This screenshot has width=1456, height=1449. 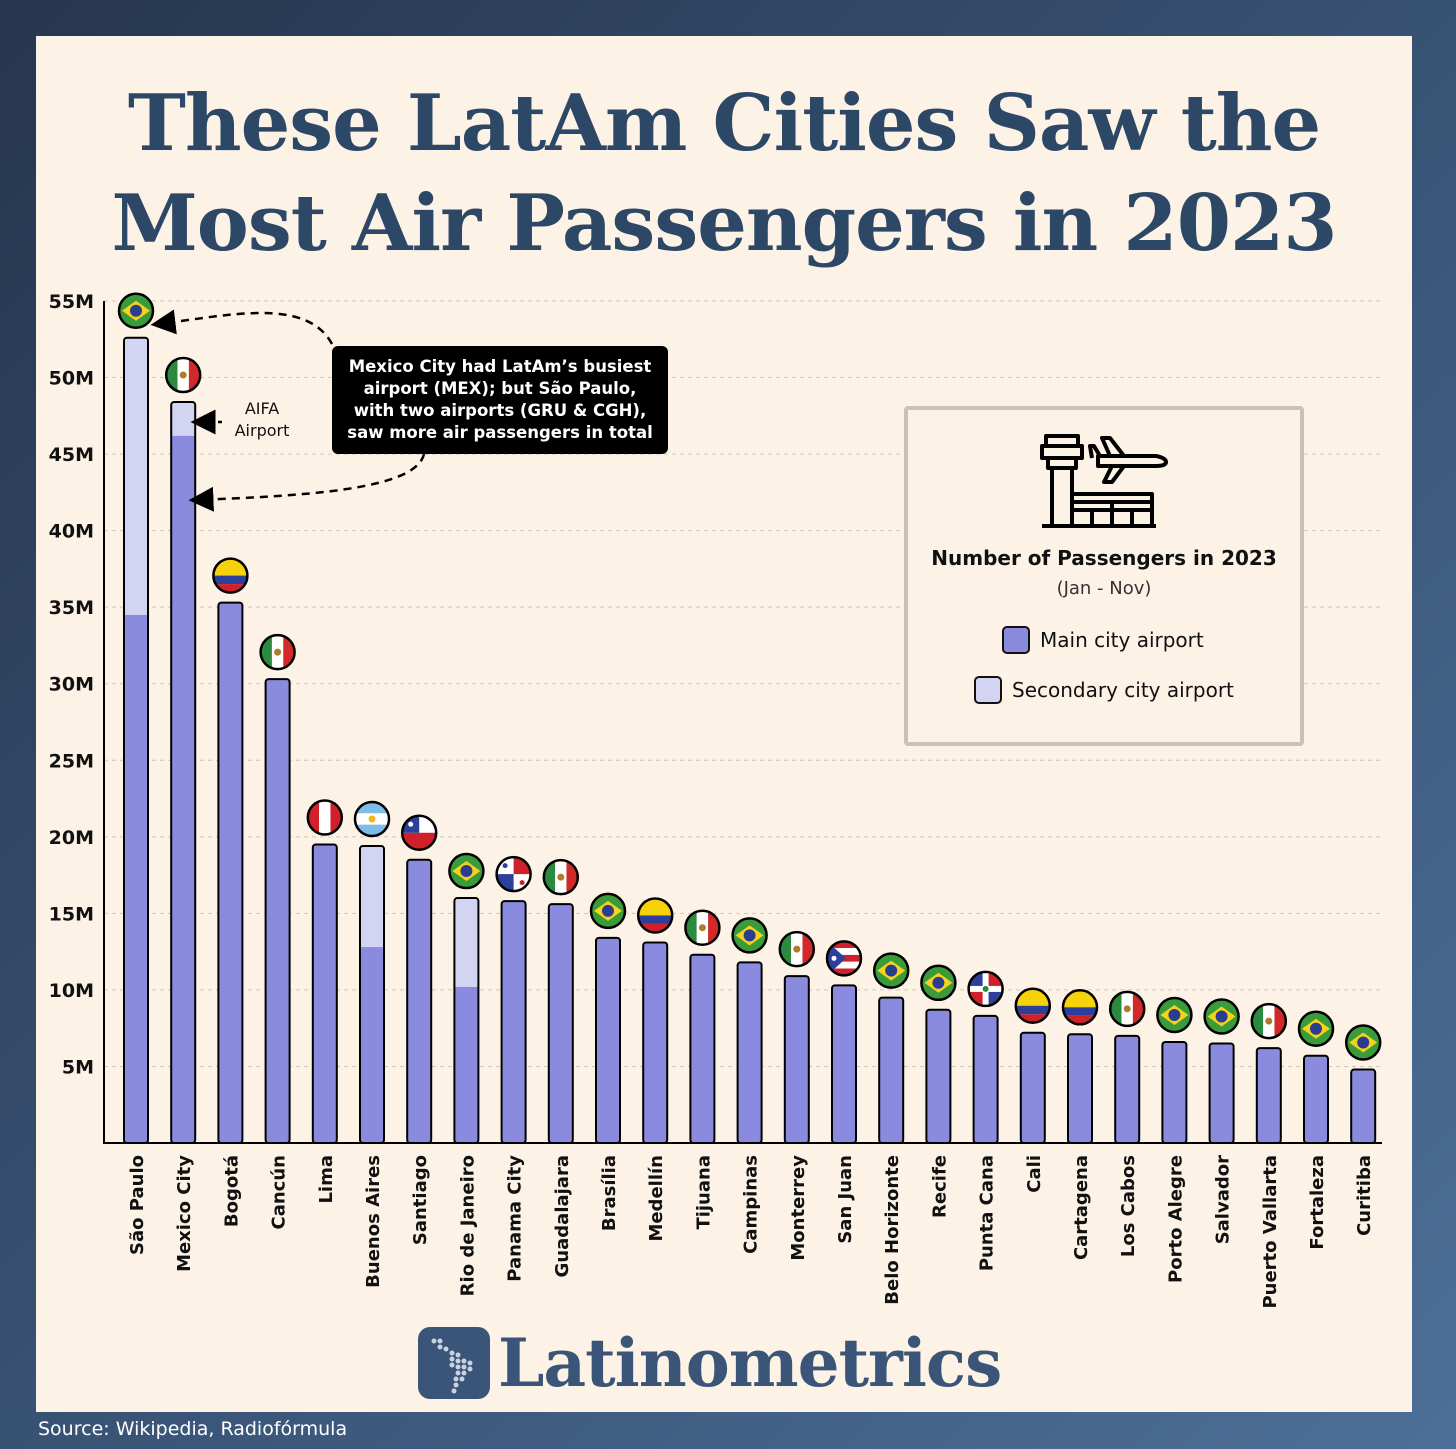 I want to click on x-tick-label: Medellín, so click(x=656, y=1198).